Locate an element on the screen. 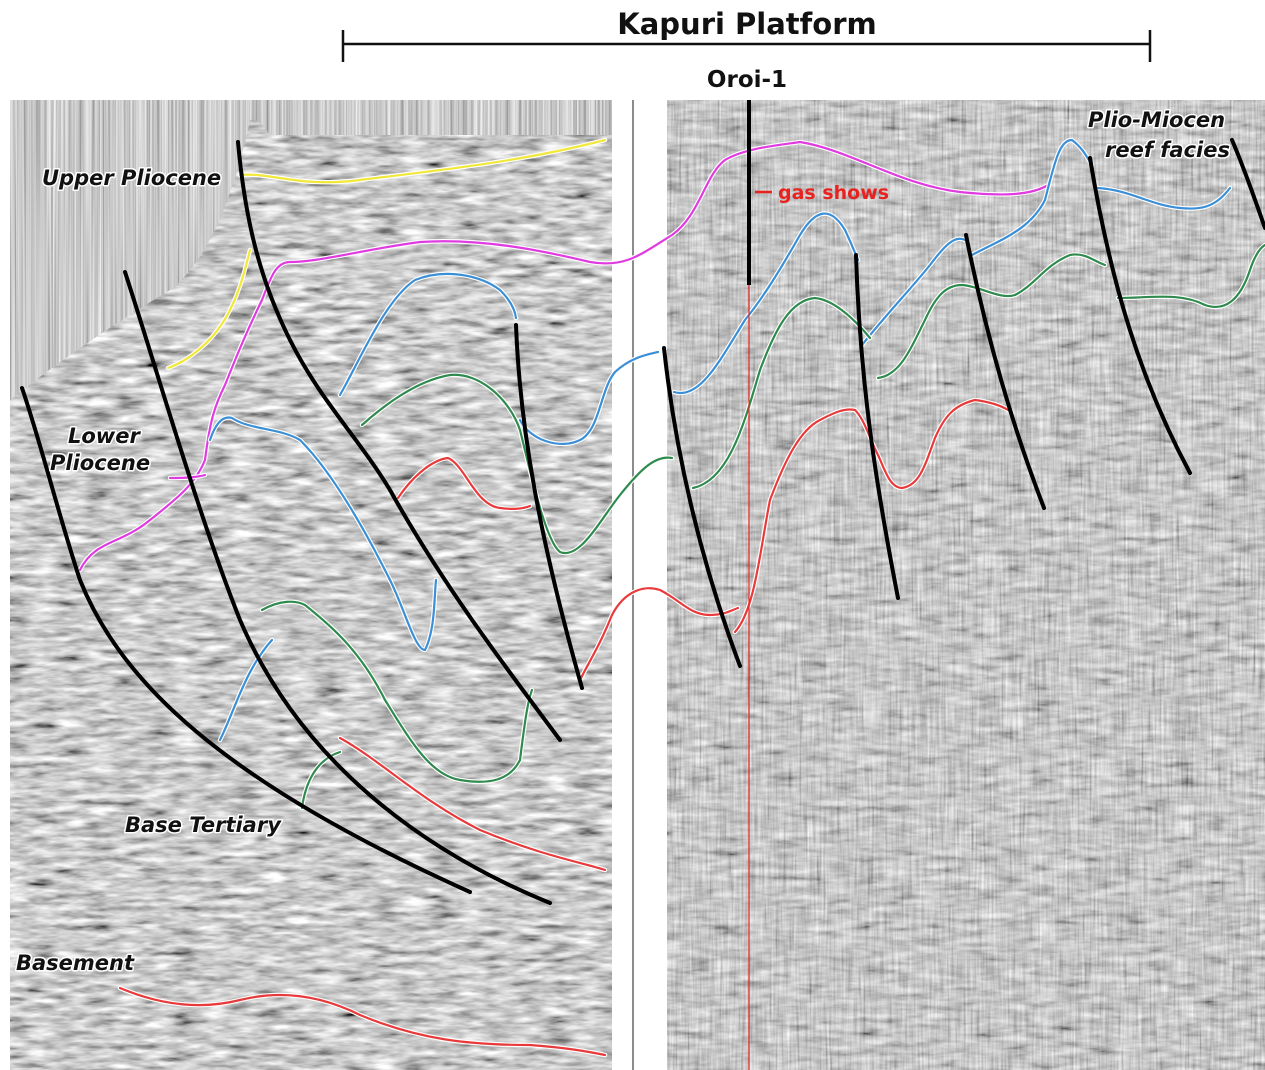  lower-pliocene-label-line1: Lower is located at coordinates (104, 436).